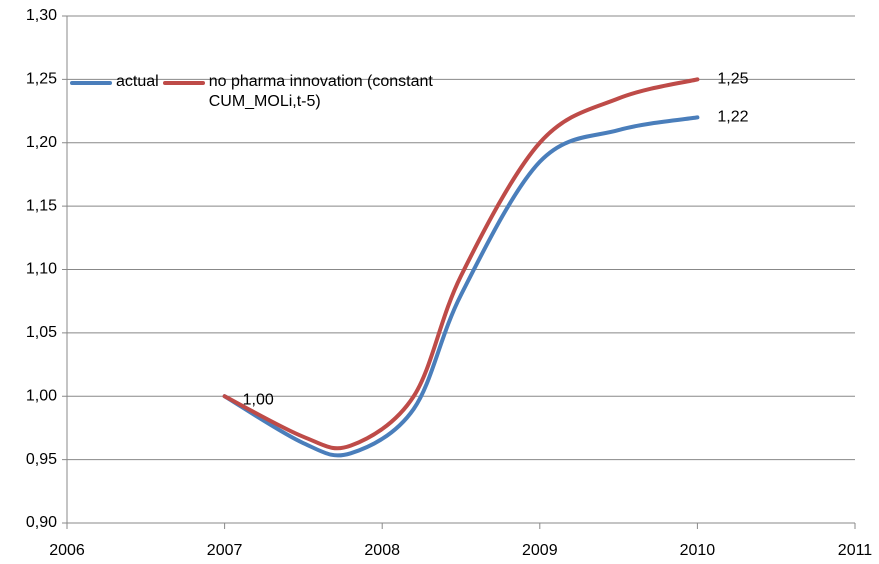 The image size is (879, 564). Describe the element at coordinates (732, 117) in the screenshot. I see `data-label: 1,22` at that location.